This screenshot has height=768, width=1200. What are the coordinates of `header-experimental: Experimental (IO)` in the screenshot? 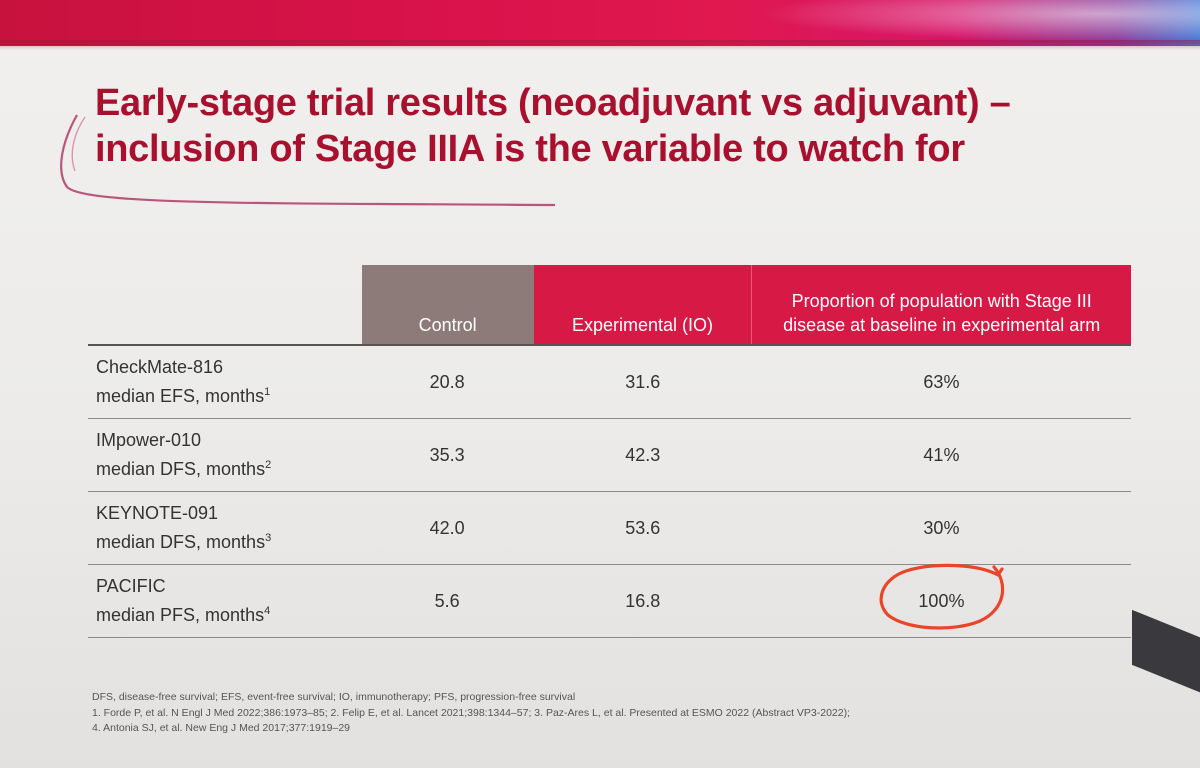 It's located at (642, 305).